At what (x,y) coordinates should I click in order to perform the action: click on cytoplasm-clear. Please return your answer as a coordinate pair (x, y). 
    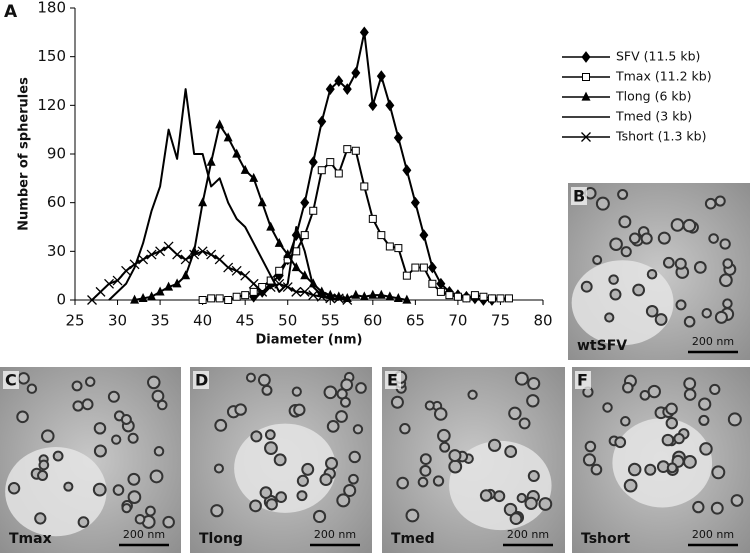
    Looking at the image, I should click on (500, 485).